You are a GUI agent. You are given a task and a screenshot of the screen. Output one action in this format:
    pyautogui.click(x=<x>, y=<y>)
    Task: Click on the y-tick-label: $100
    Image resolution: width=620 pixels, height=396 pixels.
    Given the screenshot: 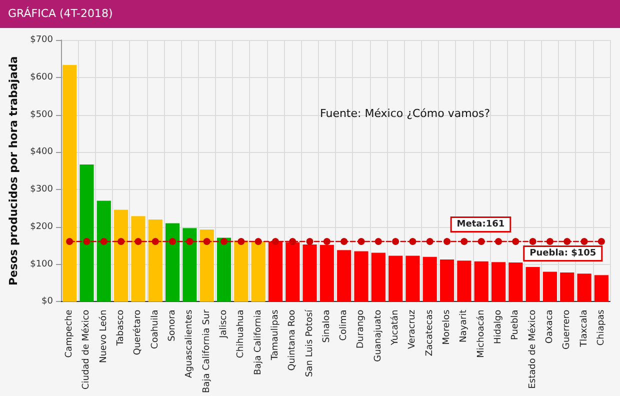 What is the action you would take?
    pyautogui.click(x=42, y=264)
    